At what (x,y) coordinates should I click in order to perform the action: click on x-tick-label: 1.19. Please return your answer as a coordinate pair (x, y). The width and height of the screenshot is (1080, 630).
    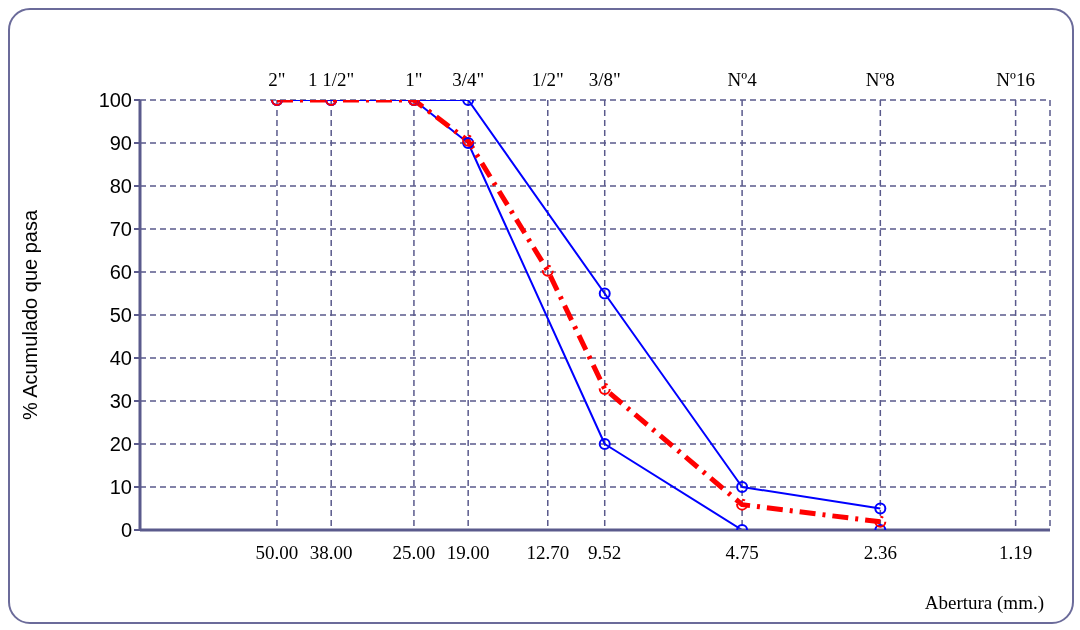
    Looking at the image, I should click on (1016, 553).